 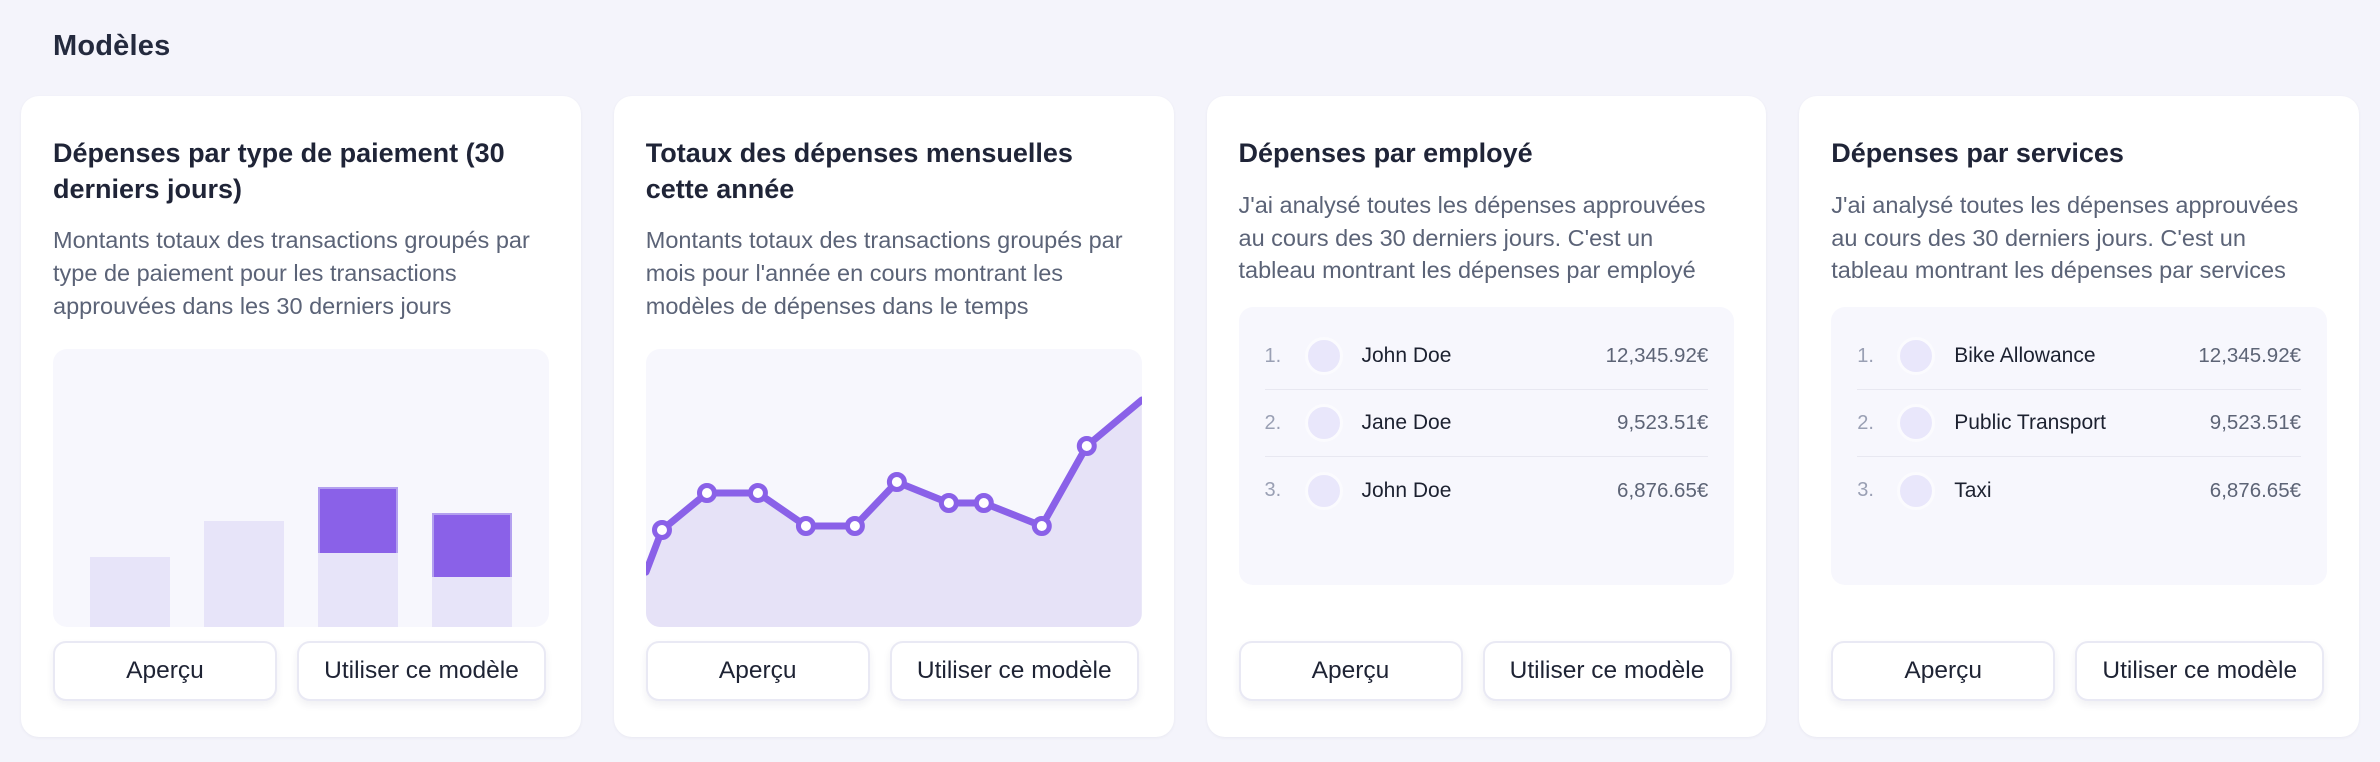 What do you see at coordinates (2079, 490) in the screenshot?
I see `list-item: 3. Taxi 6,876.65€` at bounding box center [2079, 490].